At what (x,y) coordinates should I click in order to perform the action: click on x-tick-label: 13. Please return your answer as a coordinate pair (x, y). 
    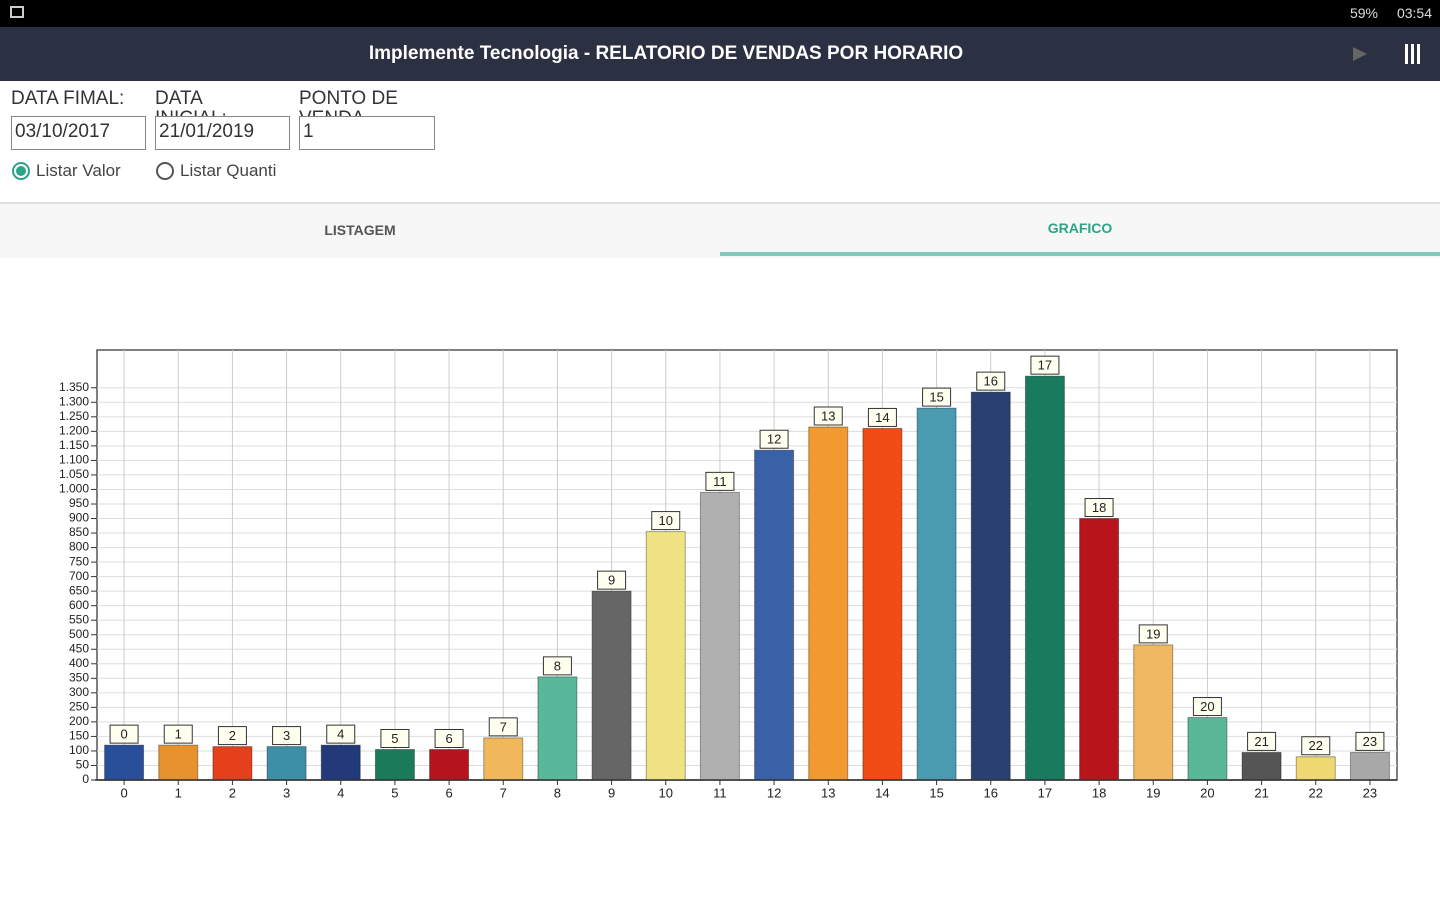
    Looking at the image, I should click on (828, 792).